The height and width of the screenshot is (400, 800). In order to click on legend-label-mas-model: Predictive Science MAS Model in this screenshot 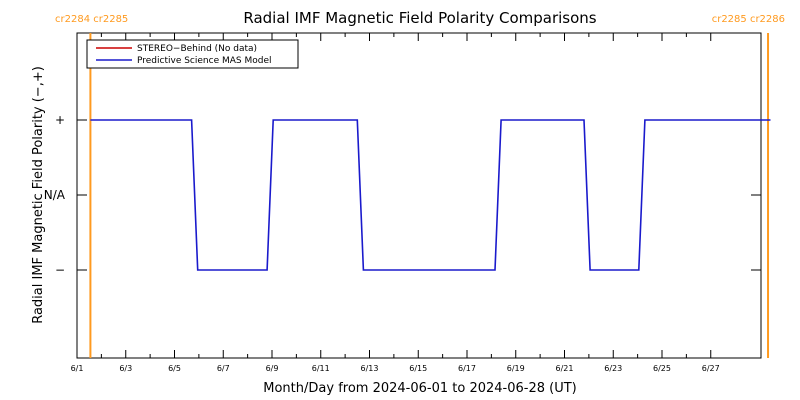, I will do `click(204, 61)`.